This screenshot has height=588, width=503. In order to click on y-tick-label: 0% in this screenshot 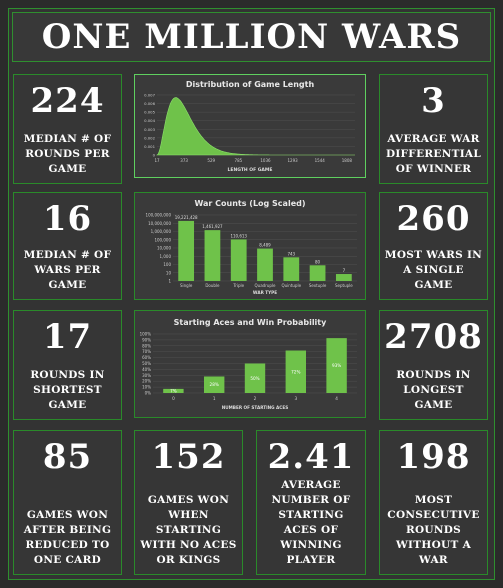, I will do `click(148, 393)`.